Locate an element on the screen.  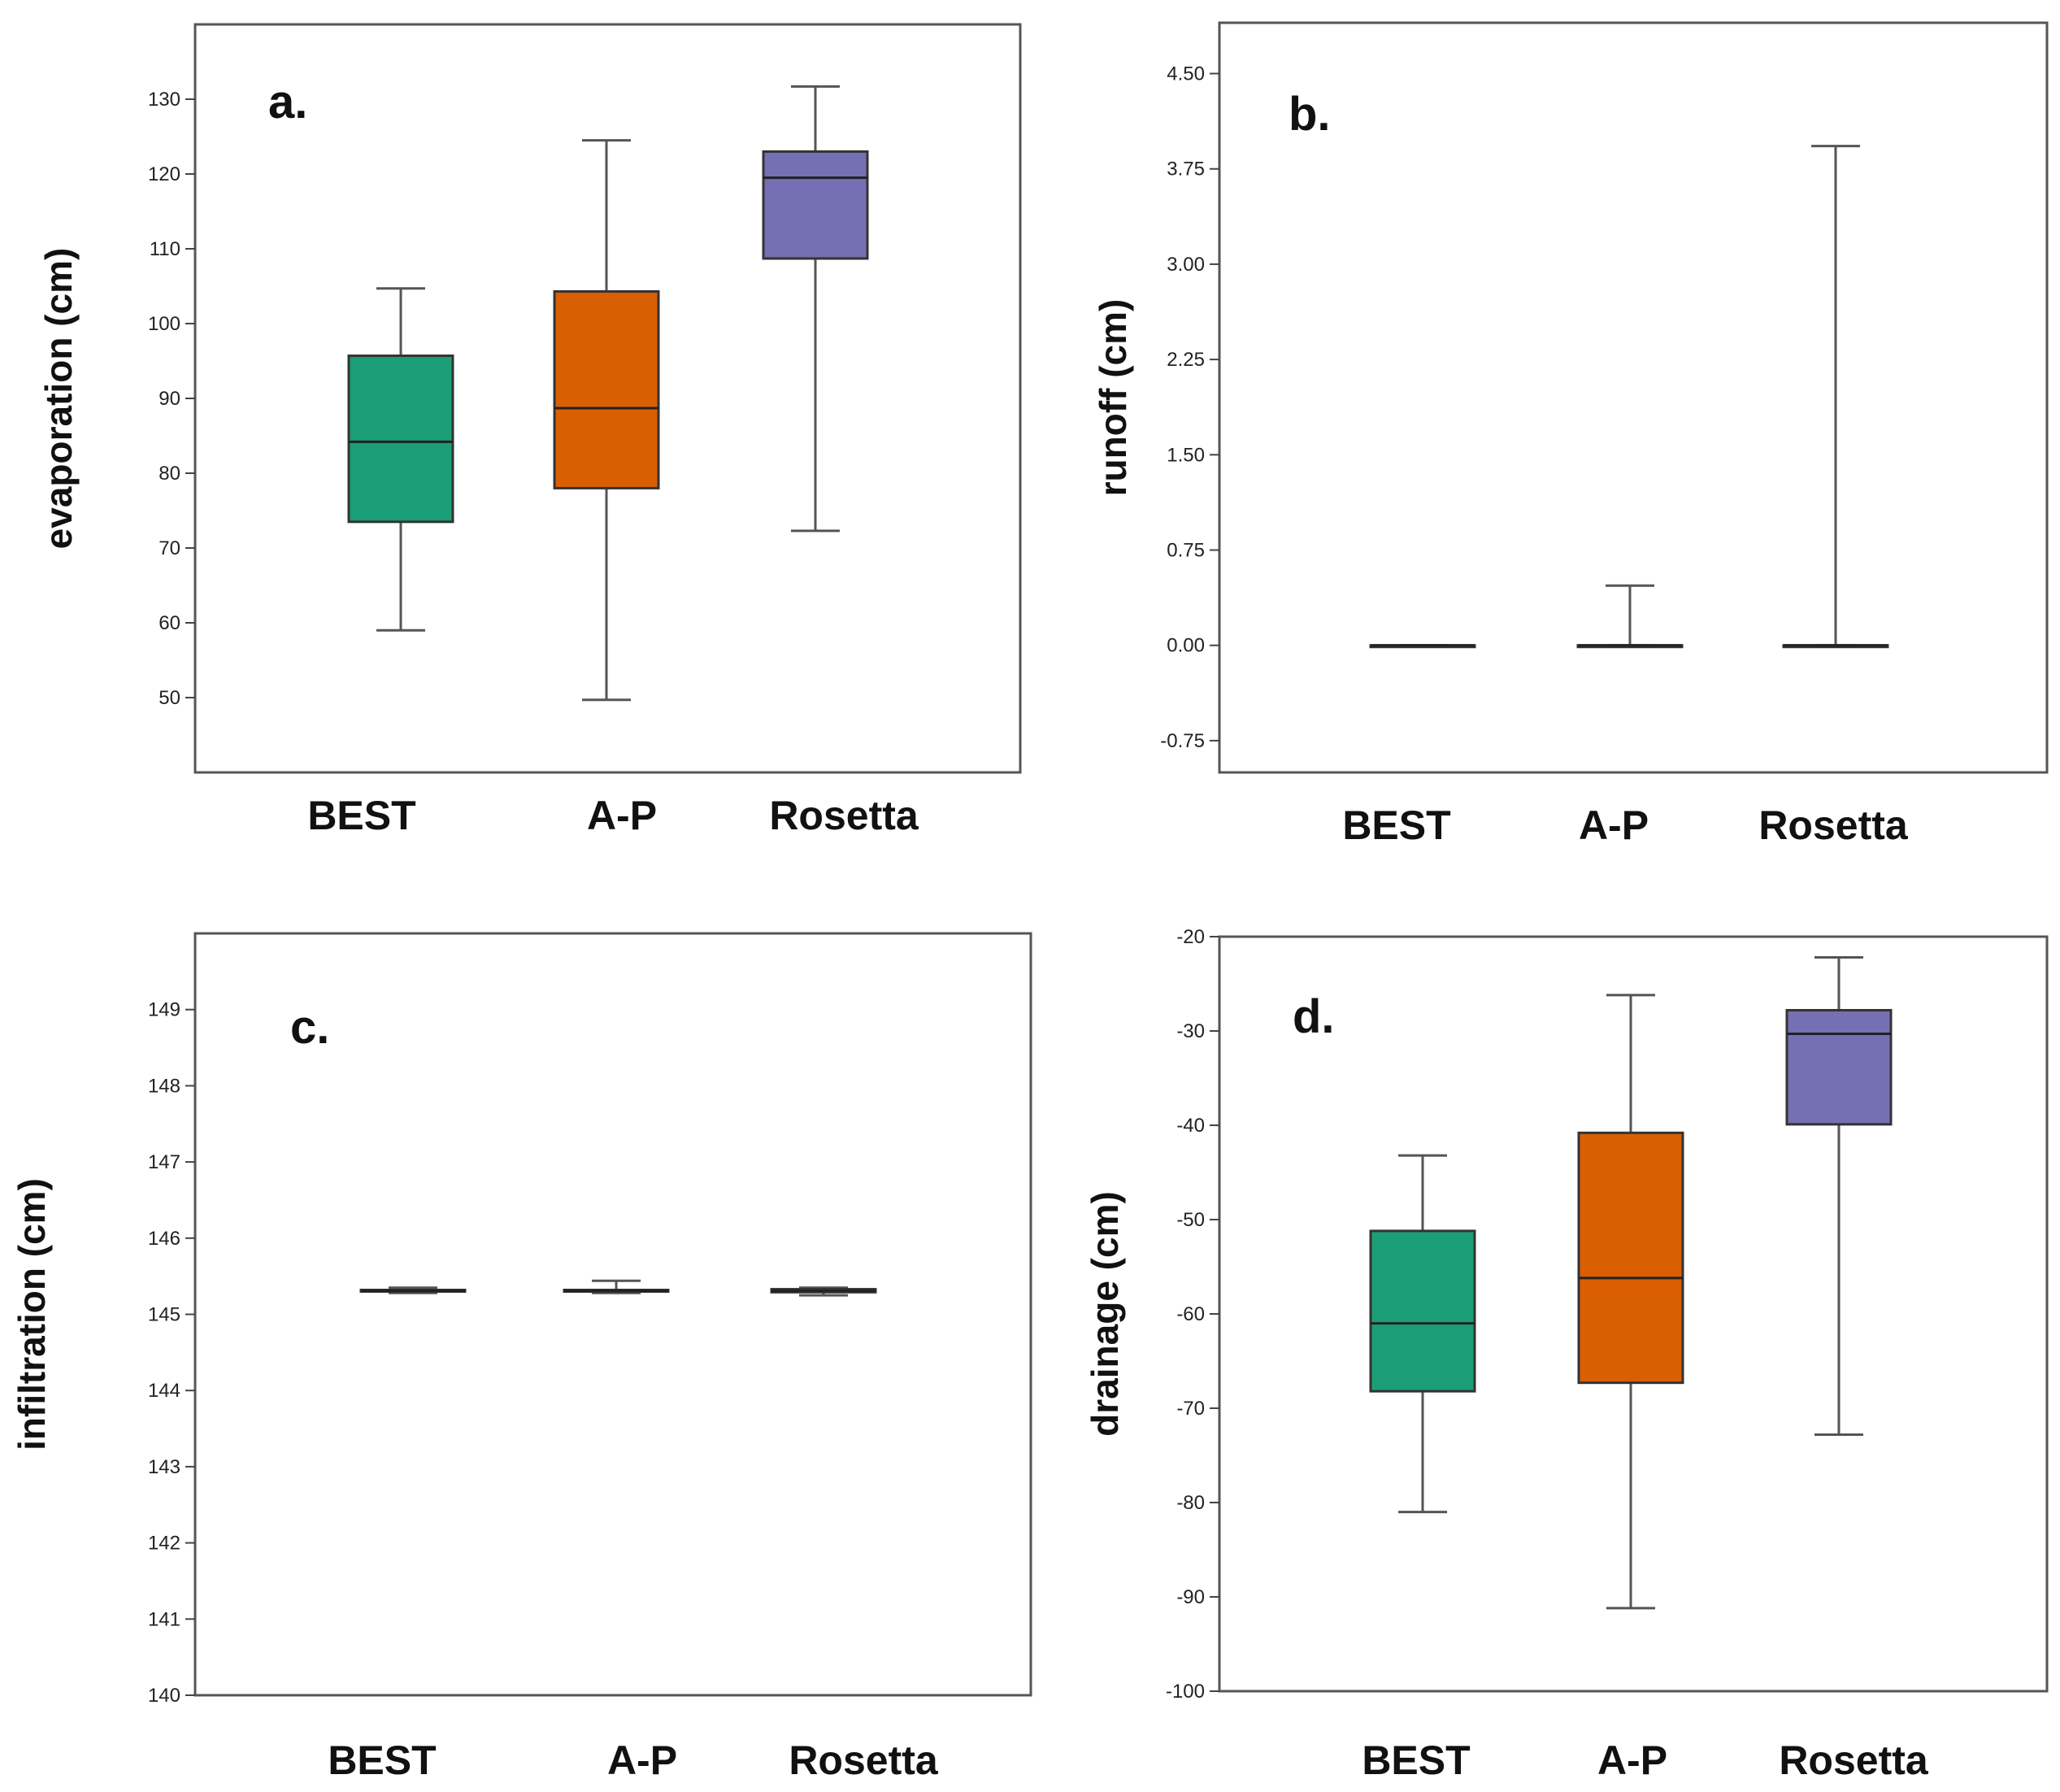
y-tick-label: -50 is located at coordinates (1190, 1220).